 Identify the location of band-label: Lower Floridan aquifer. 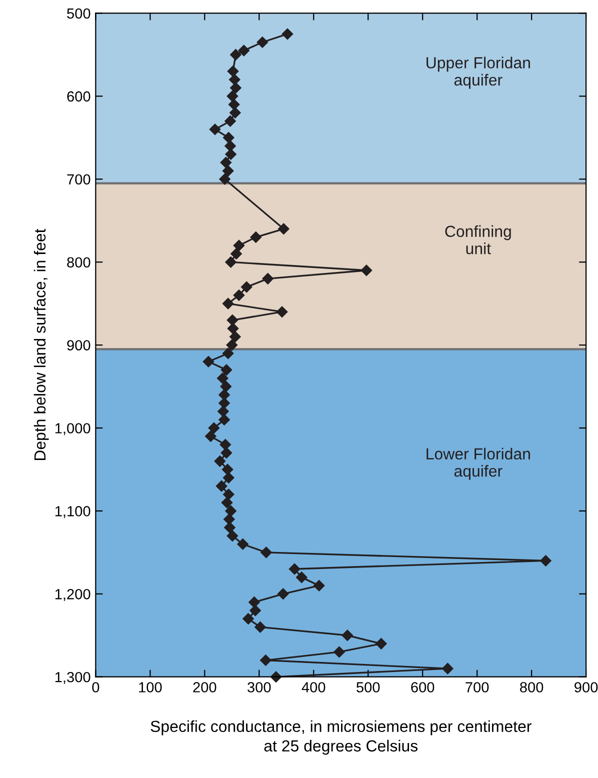
(478, 464).